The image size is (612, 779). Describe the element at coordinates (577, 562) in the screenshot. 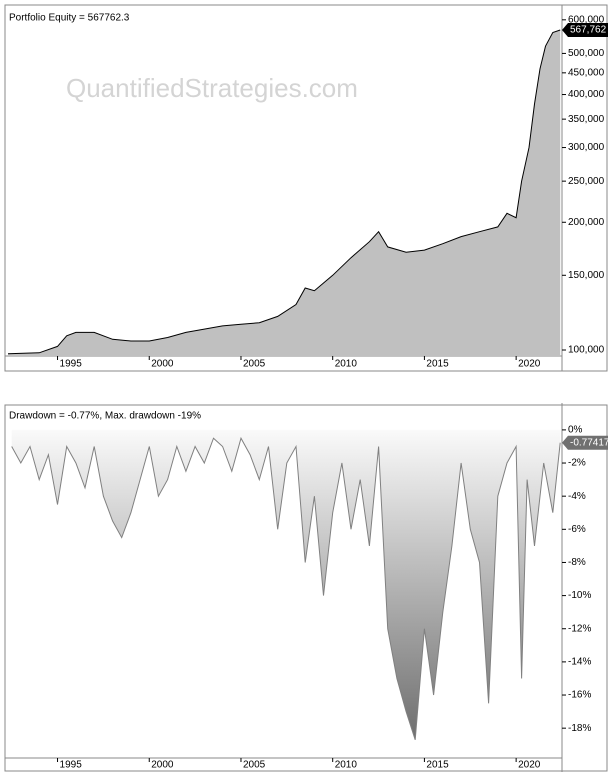

I see `y-tick-label: -8%` at that location.